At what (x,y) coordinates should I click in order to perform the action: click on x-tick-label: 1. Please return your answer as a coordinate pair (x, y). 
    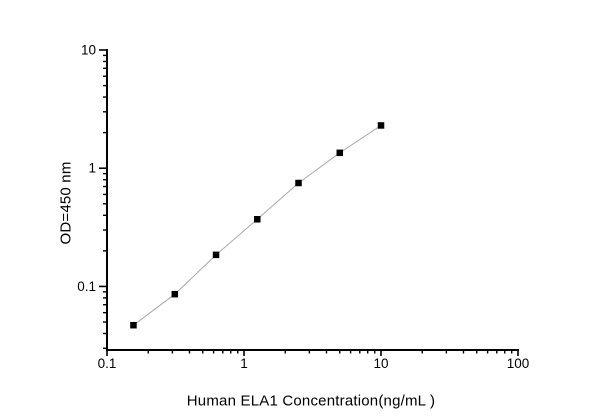
    Looking at the image, I should click on (244, 363).